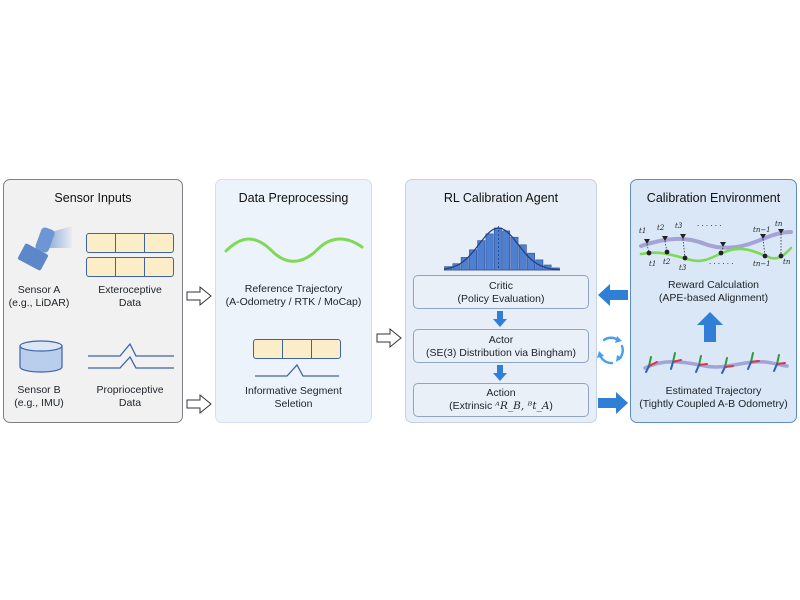 The image size is (800, 600). What do you see at coordinates (293, 289) in the screenshot?
I see `reference-title: Reference Trajectory` at bounding box center [293, 289].